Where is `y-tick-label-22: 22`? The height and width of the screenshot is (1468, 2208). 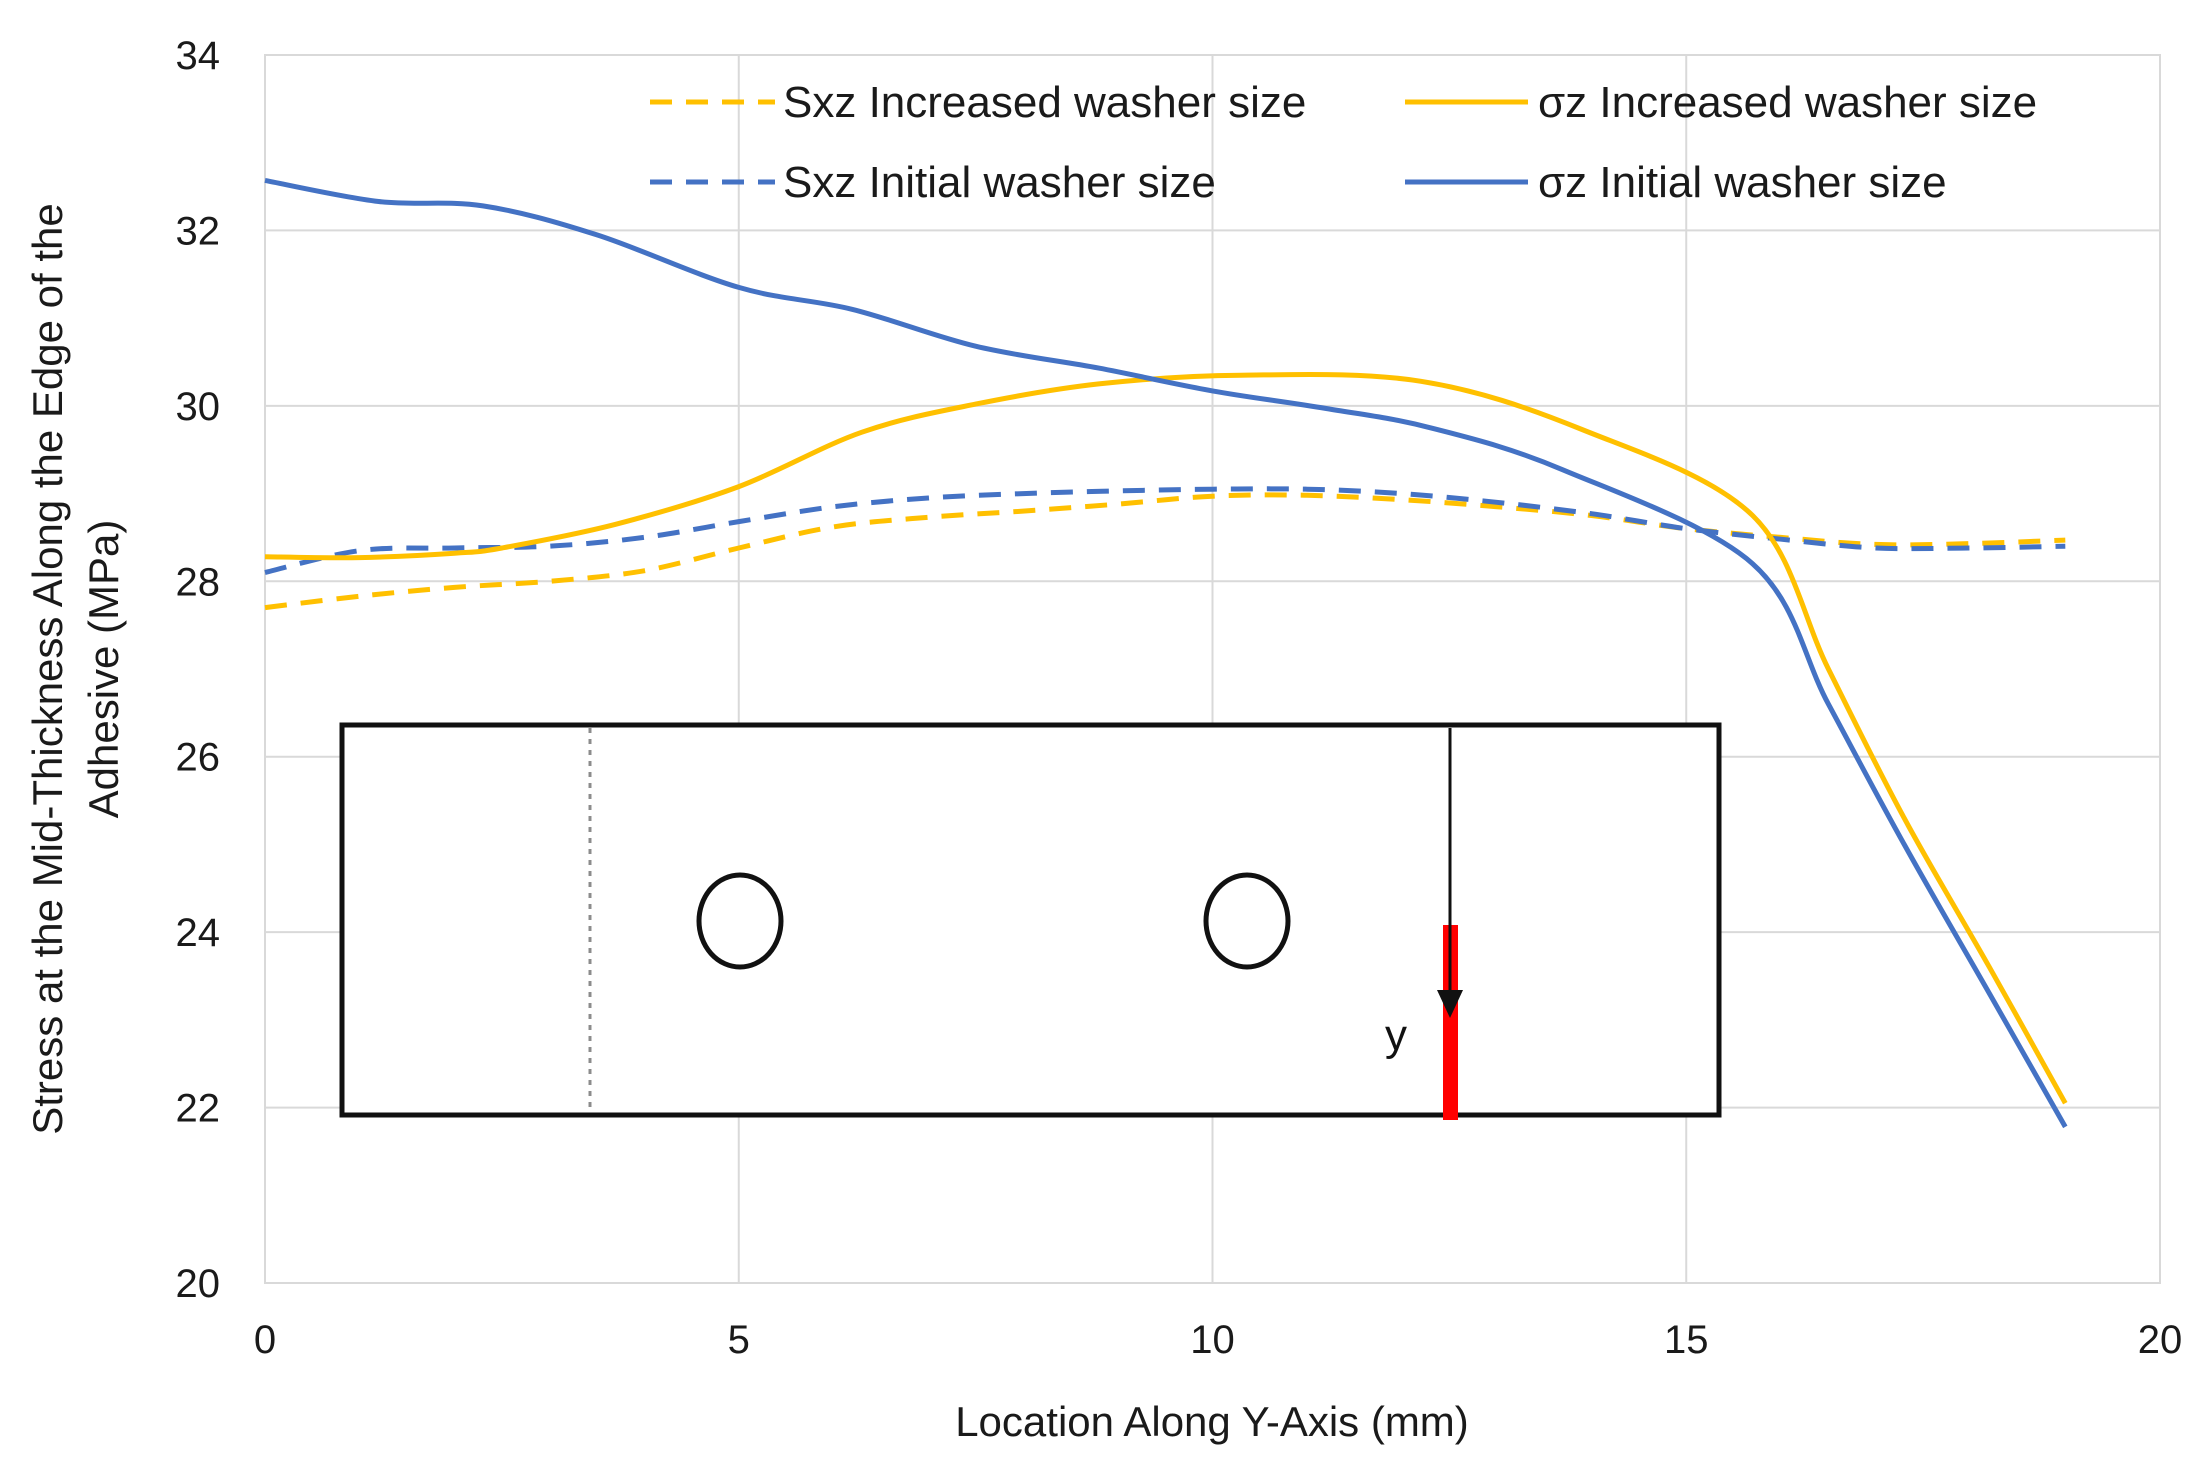 y-tick-label-22: 22 is located at coordinates (198, 1109).